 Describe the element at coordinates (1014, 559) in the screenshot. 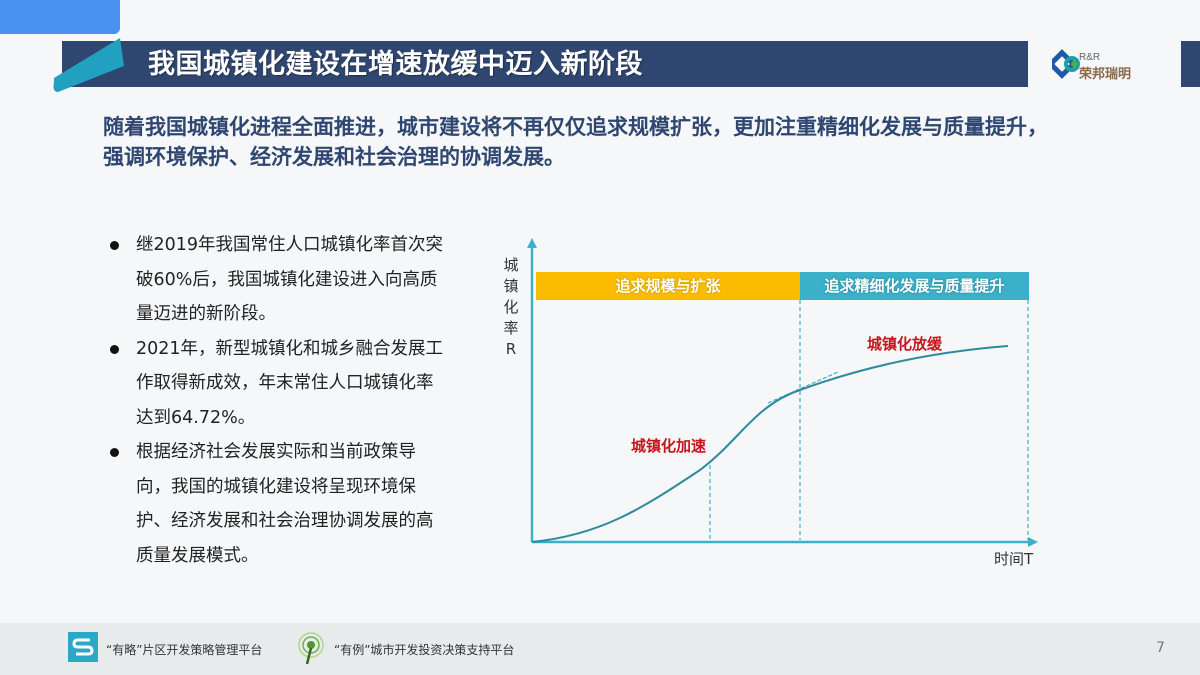

I see `x-axis-label: 时间T` at that location.